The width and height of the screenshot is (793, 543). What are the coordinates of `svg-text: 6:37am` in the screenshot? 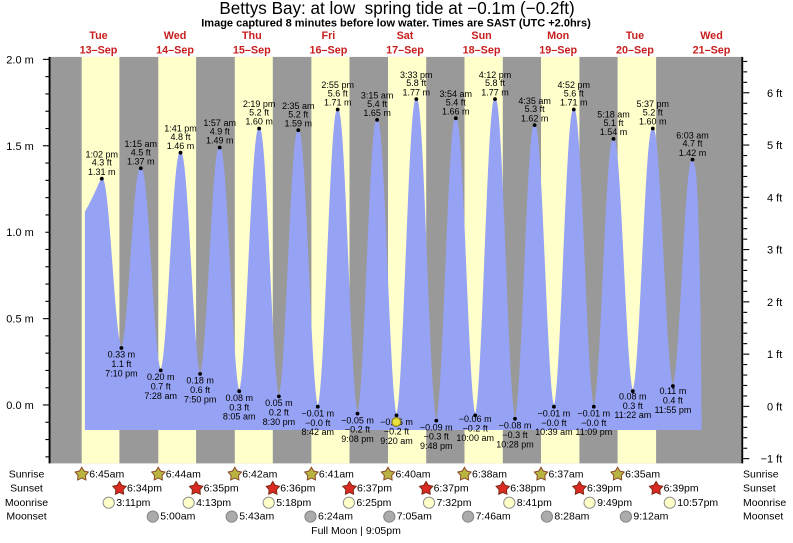 It's located at (566, 474).